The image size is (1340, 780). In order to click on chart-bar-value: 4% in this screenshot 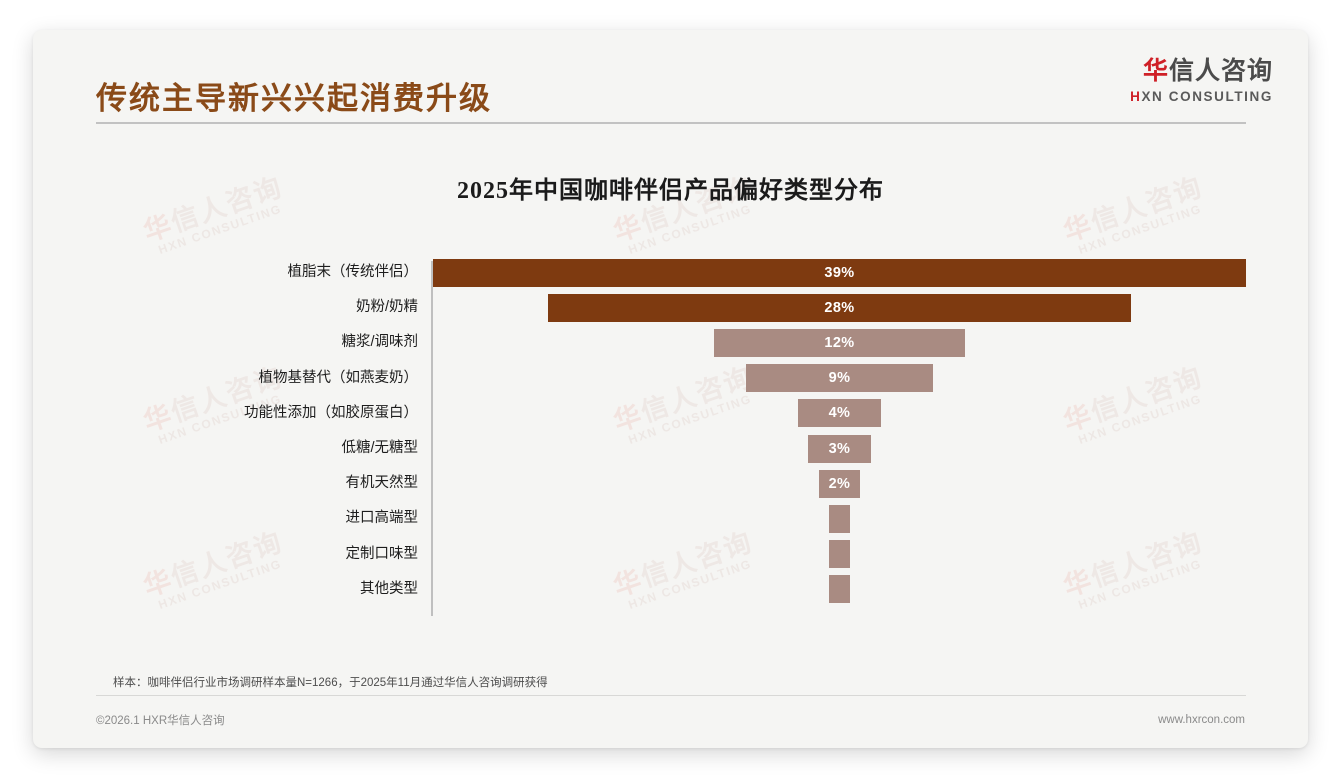, I will do `click(839, 413)`.